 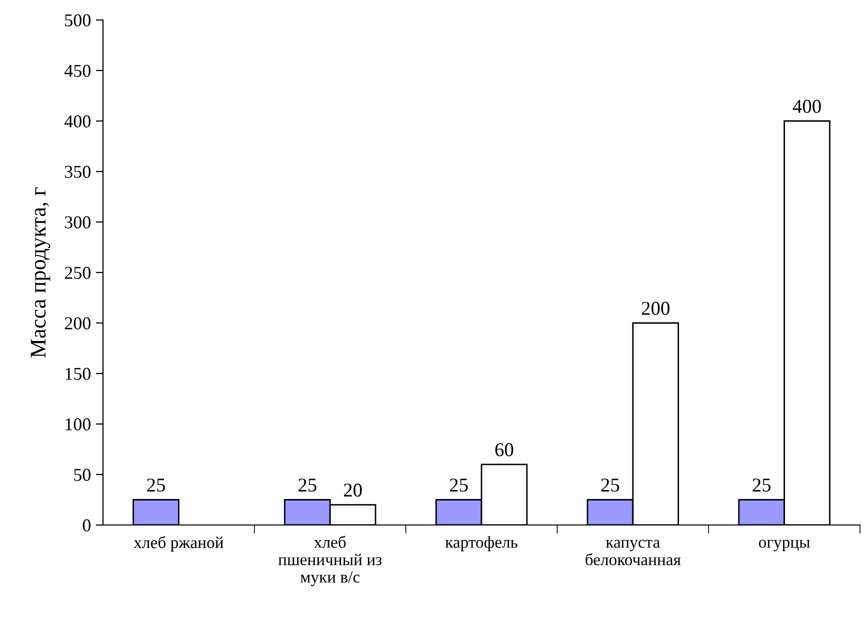 I want to click on y-tick-label: 350, so click(x=77, y=172).